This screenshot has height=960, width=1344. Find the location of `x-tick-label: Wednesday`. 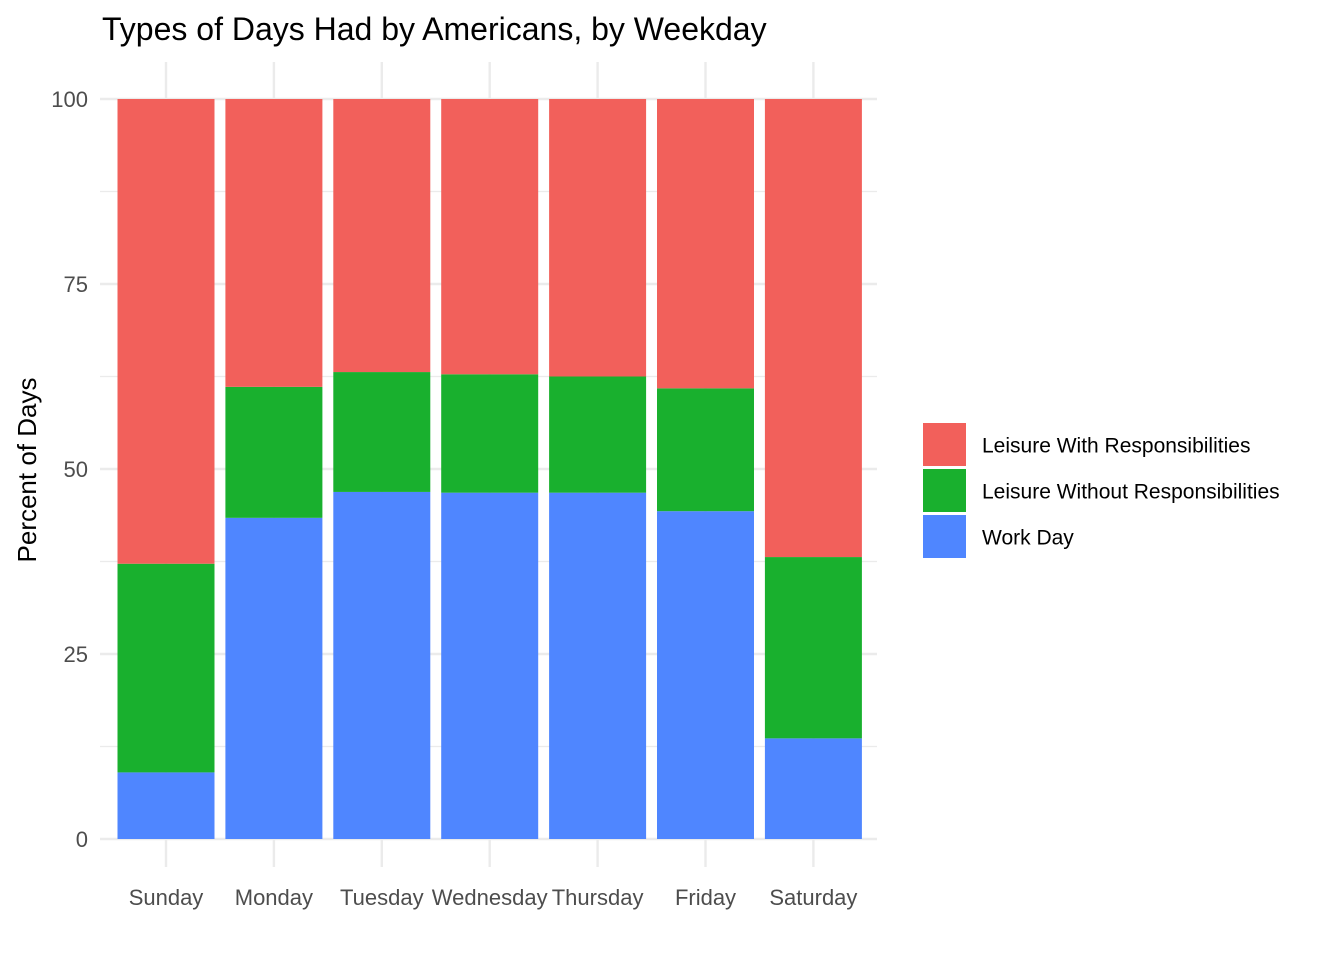

x-tick-label: Wednesday is located at coordinates (490, 897).